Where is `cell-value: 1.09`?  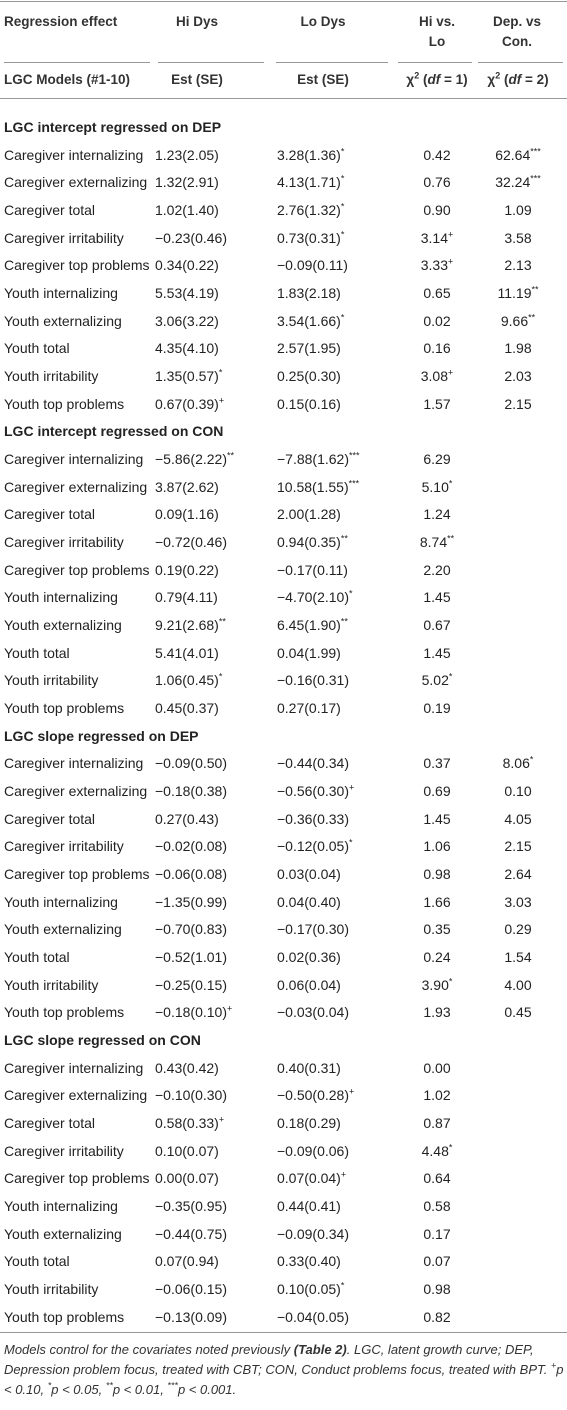
cell-value: 1.09 is located at coordinates (518, 210).